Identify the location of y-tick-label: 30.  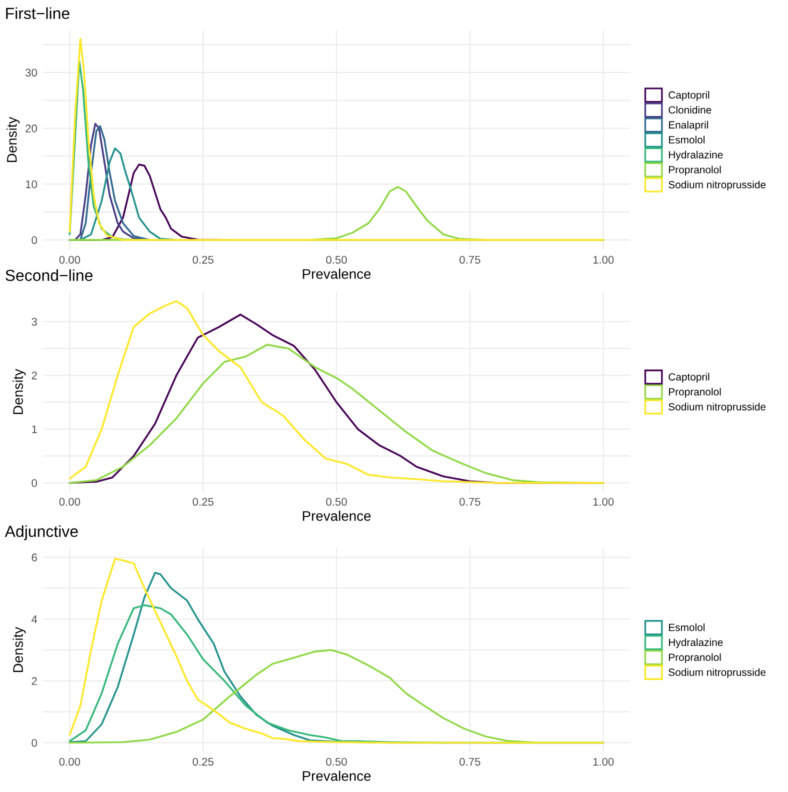
(32, 72).